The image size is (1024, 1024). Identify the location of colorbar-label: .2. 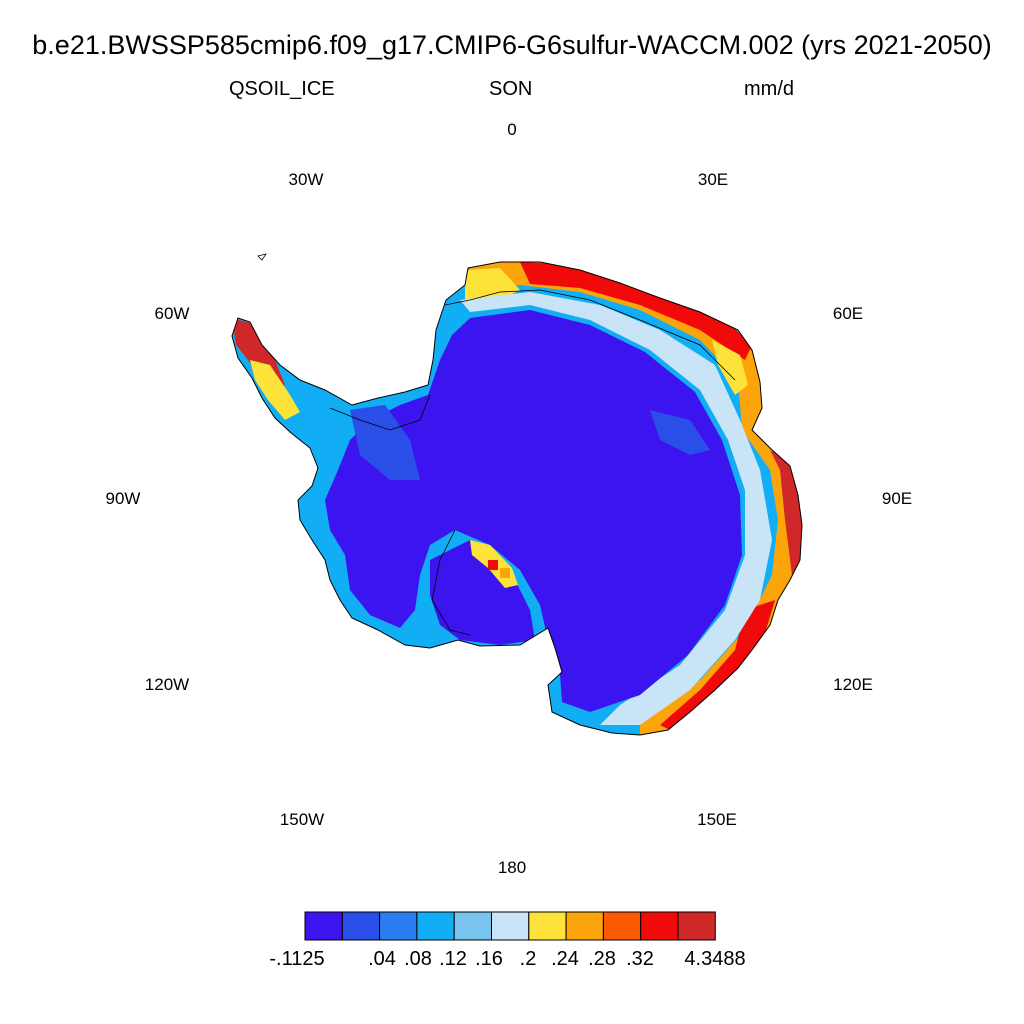
(528, 959).